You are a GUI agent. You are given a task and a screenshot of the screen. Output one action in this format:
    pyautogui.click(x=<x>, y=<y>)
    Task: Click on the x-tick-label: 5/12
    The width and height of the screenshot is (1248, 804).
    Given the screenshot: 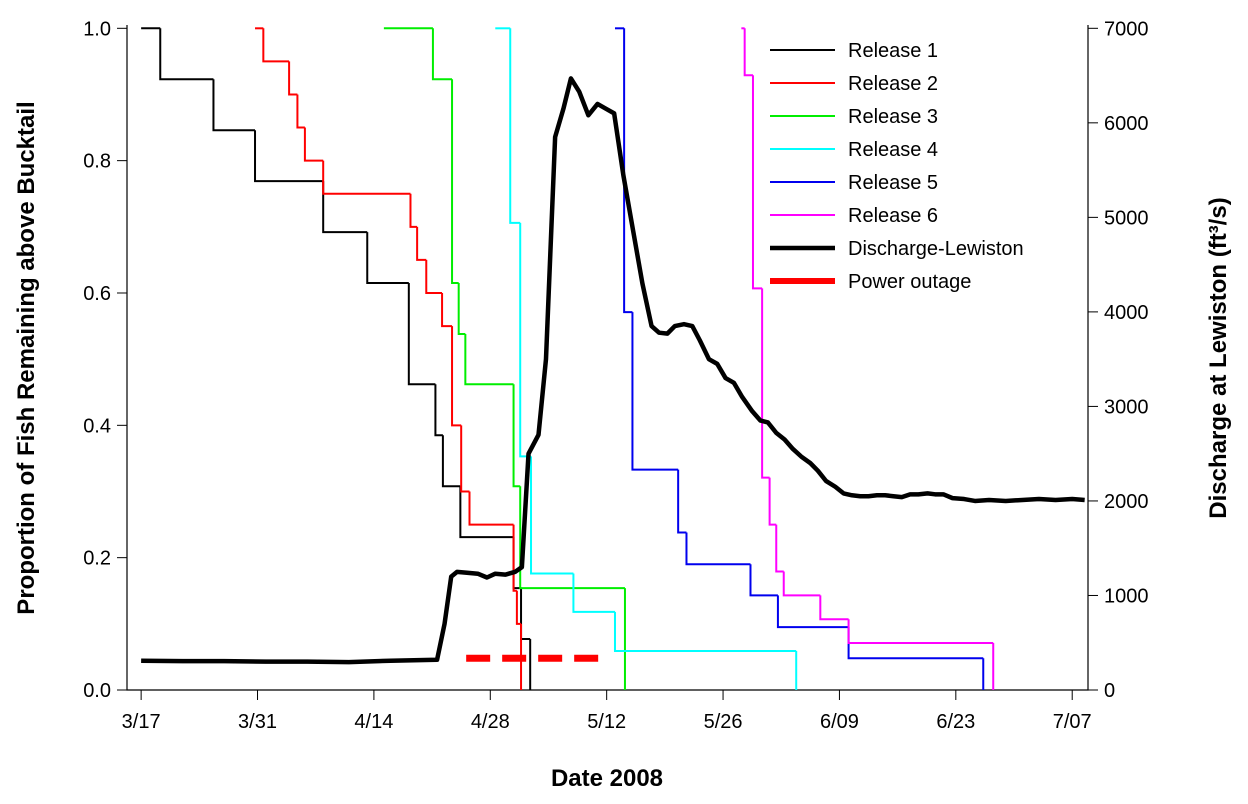 What is the action you would take?
    pyautogui.click(x=606, y=722)
    